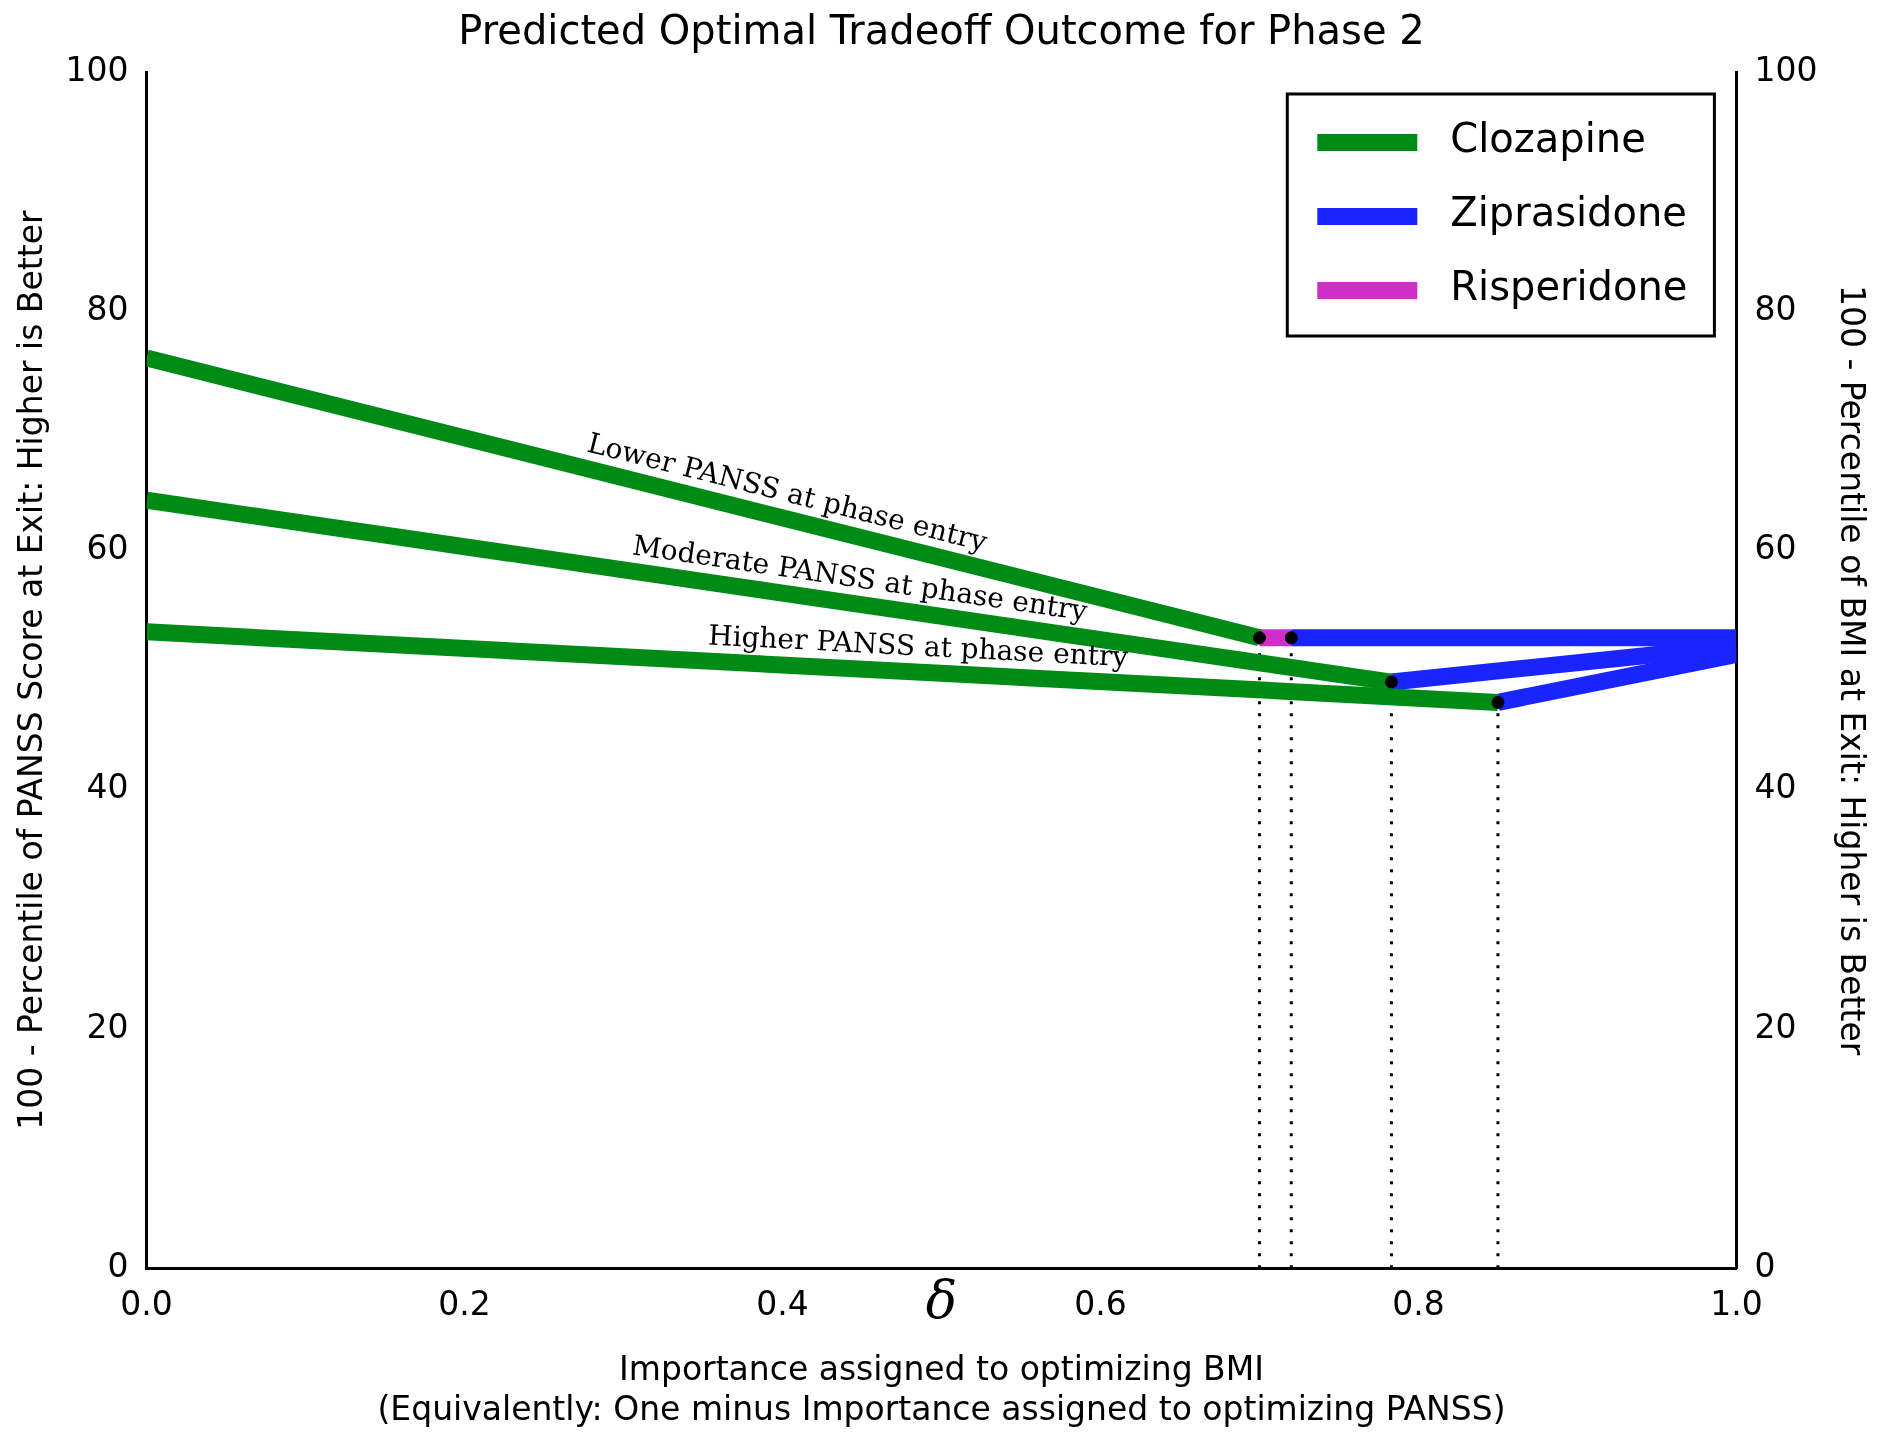  I want to click on legend-label: Ziprasidone, so click(1568, 212).